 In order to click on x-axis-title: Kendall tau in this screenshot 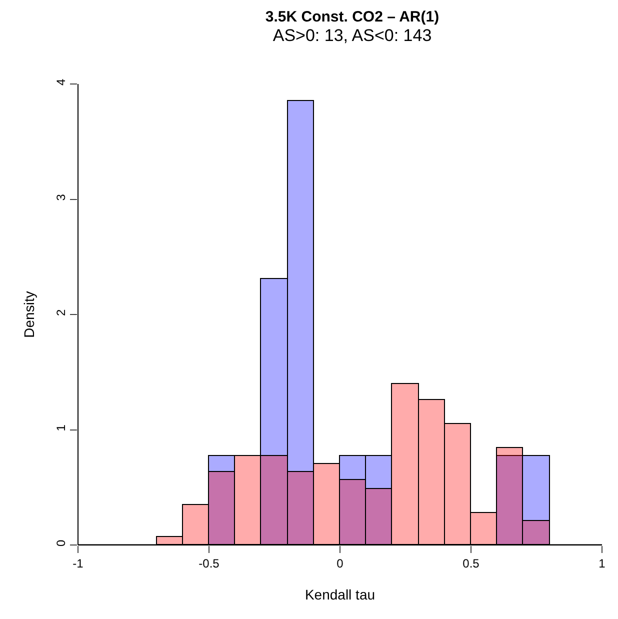, I will do `click(340, 594)`.